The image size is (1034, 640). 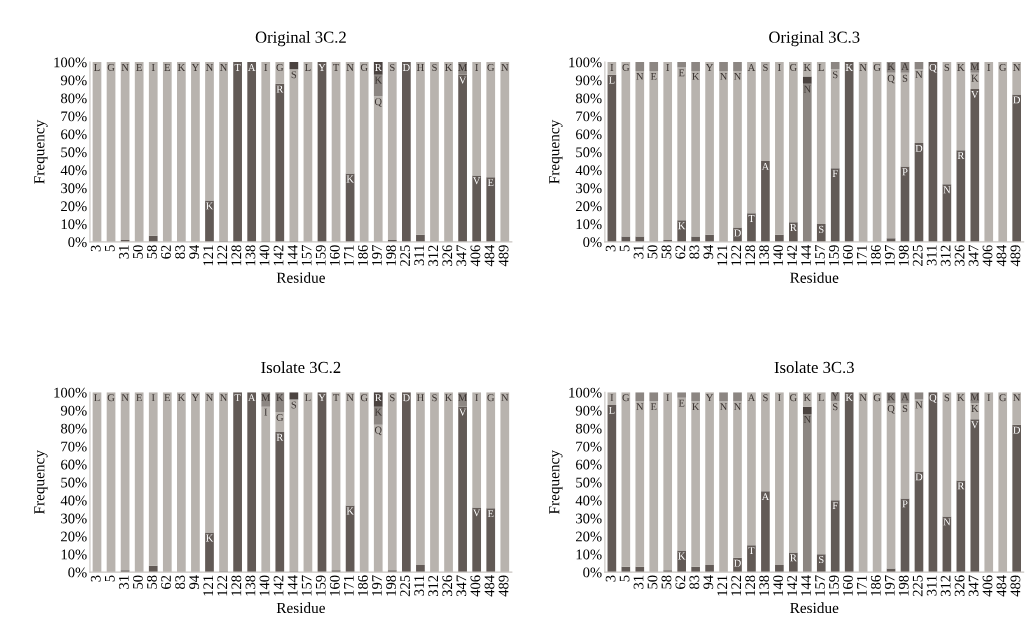 I want to click on data-label: D, so click(x=1017, y=430).